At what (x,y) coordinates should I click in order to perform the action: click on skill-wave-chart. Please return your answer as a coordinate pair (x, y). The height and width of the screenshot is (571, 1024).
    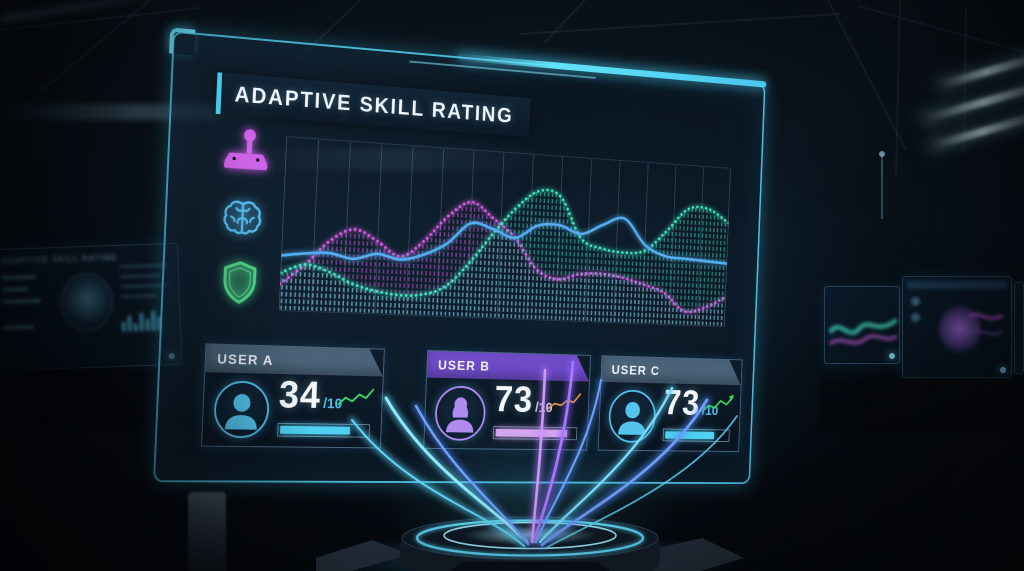
    Looking at the image, I should click on (505, 232).